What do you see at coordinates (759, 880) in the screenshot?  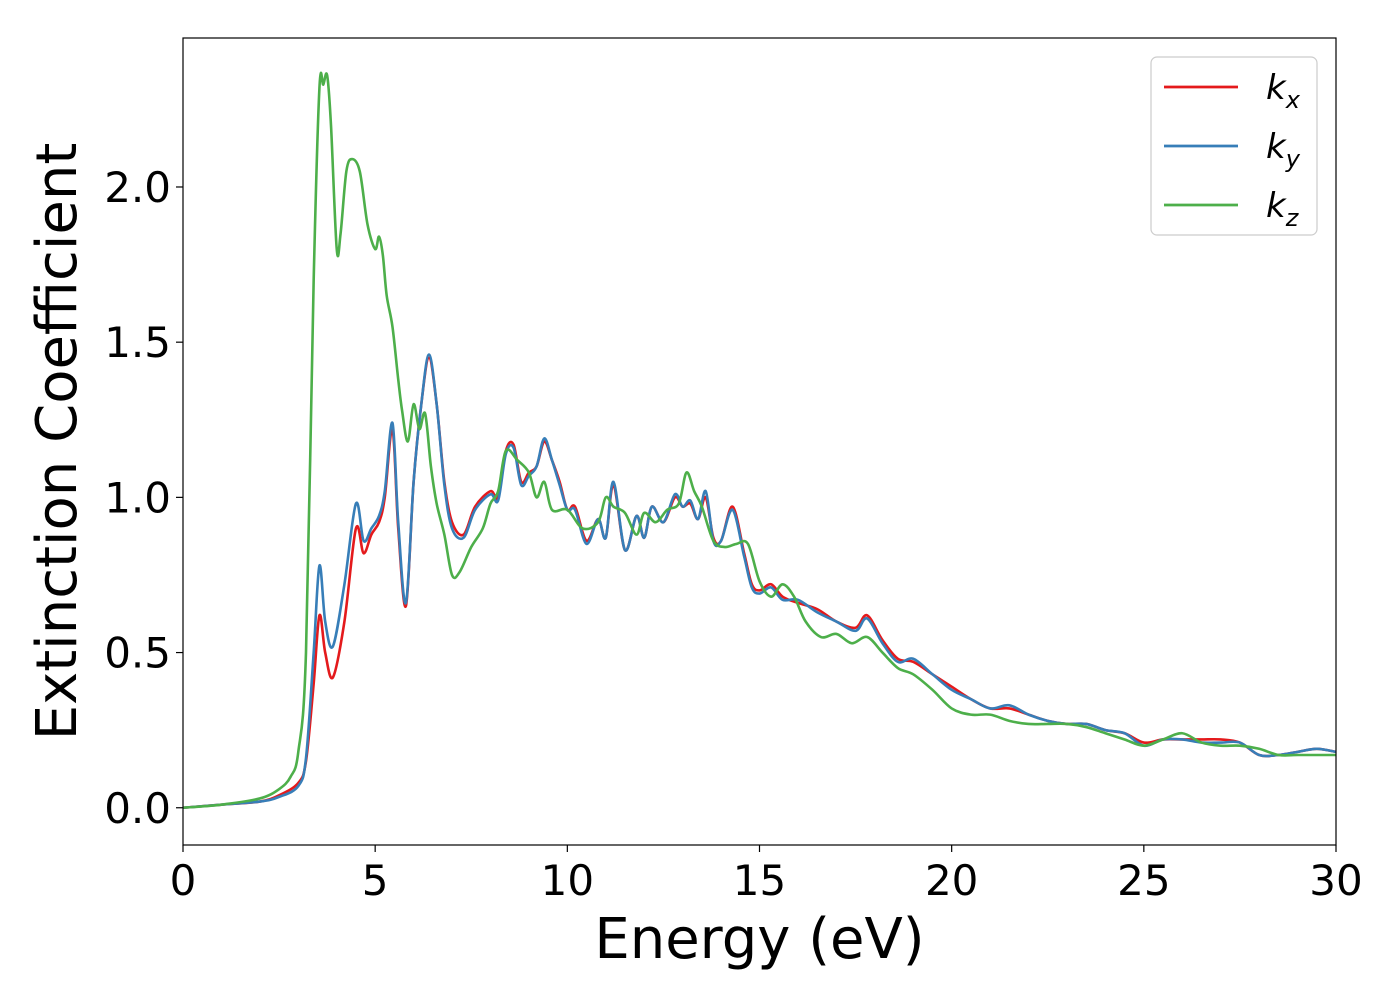 I see `x-tick-label: 15` at bounding box center [759, 880].